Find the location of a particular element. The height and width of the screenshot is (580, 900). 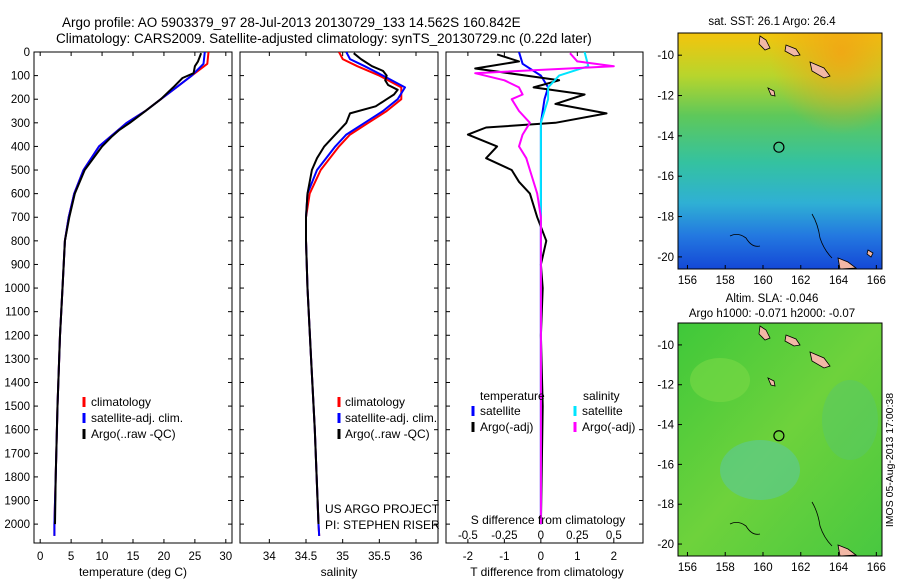

depth-tick-label: 1100 is located at coordinates (17, 313).